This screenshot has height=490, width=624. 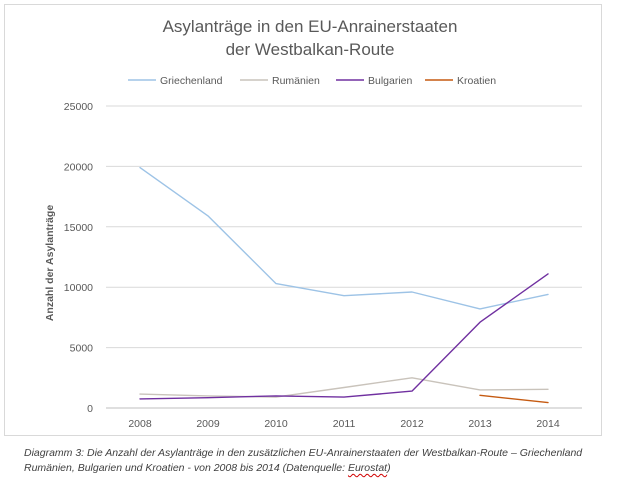 I want to click on legend-label-bulgarien: Bulgarien, so click(x=390, y=81).